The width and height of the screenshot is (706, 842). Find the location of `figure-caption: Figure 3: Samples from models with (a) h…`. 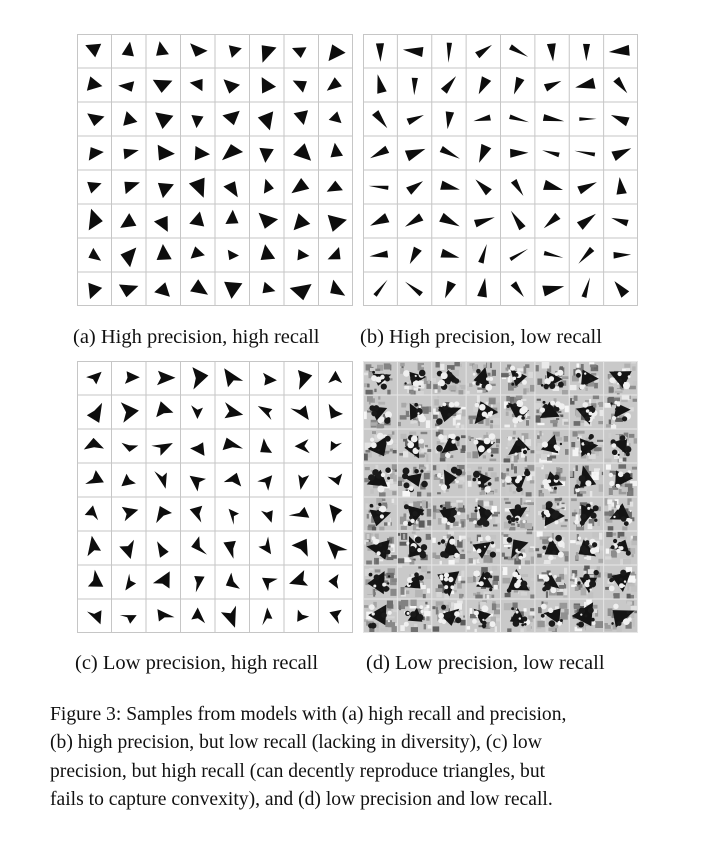

figure-caption: Figure 3: Samples from models with (a) h… is located at coordinates (357, 757).